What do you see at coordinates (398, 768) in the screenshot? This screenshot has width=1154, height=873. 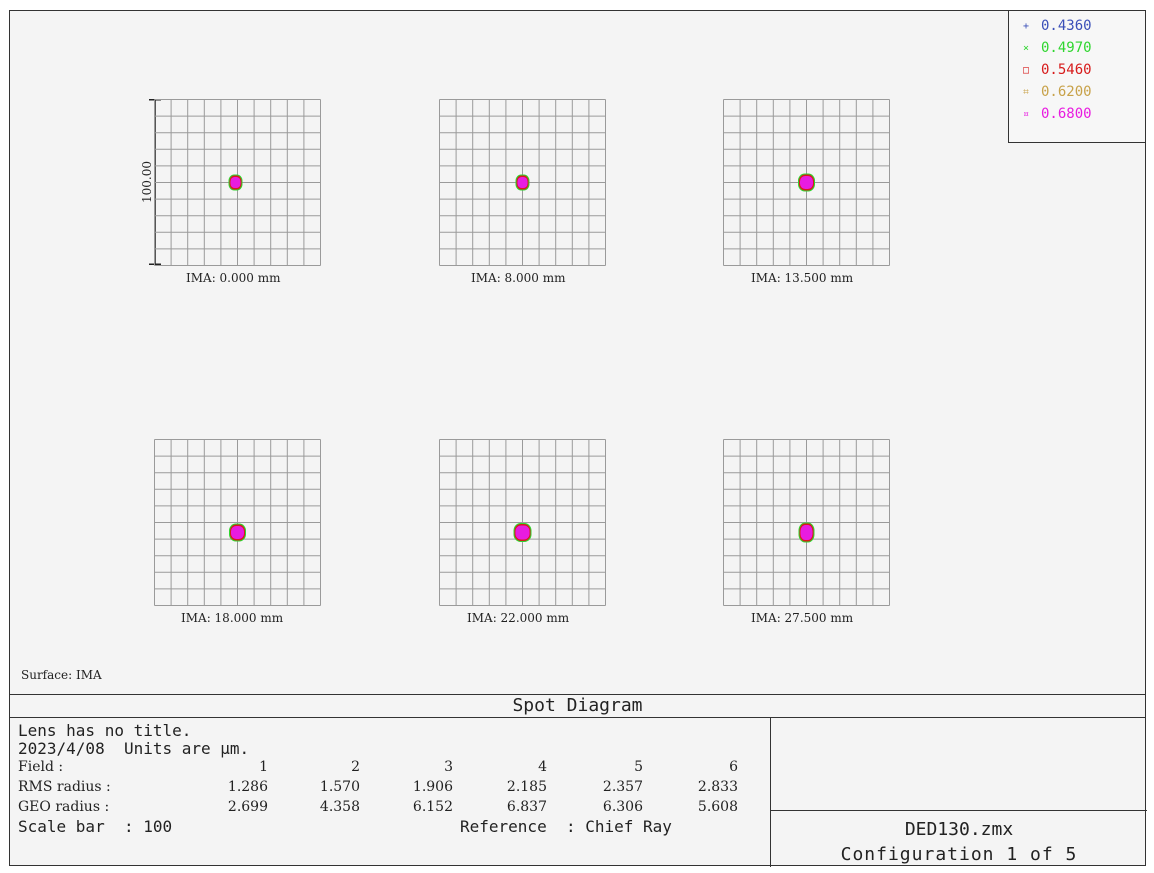 I see `field-row: Field : 1 2 3 4 5 6` at bounding box center [398, 768].